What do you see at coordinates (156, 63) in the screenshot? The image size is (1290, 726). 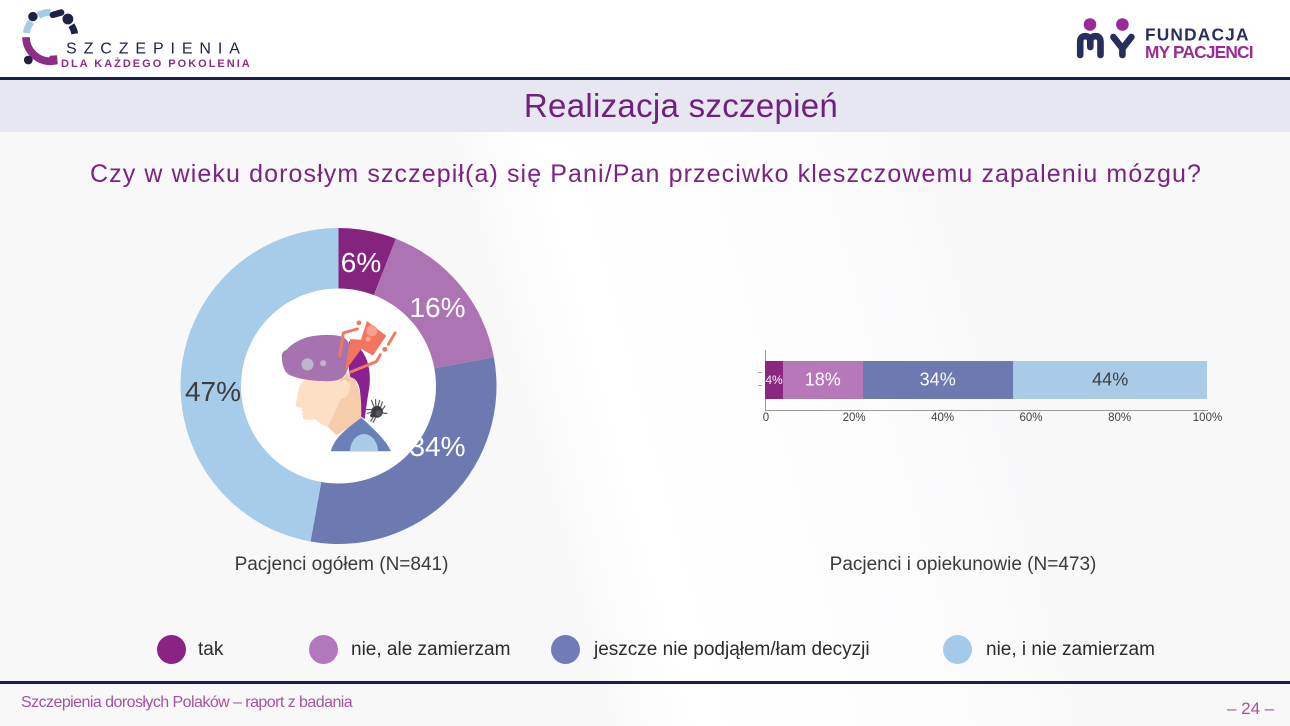 I see `svg-text: DLA KAŻDEGO POKOLENIA` at bounding box center [156, 63].